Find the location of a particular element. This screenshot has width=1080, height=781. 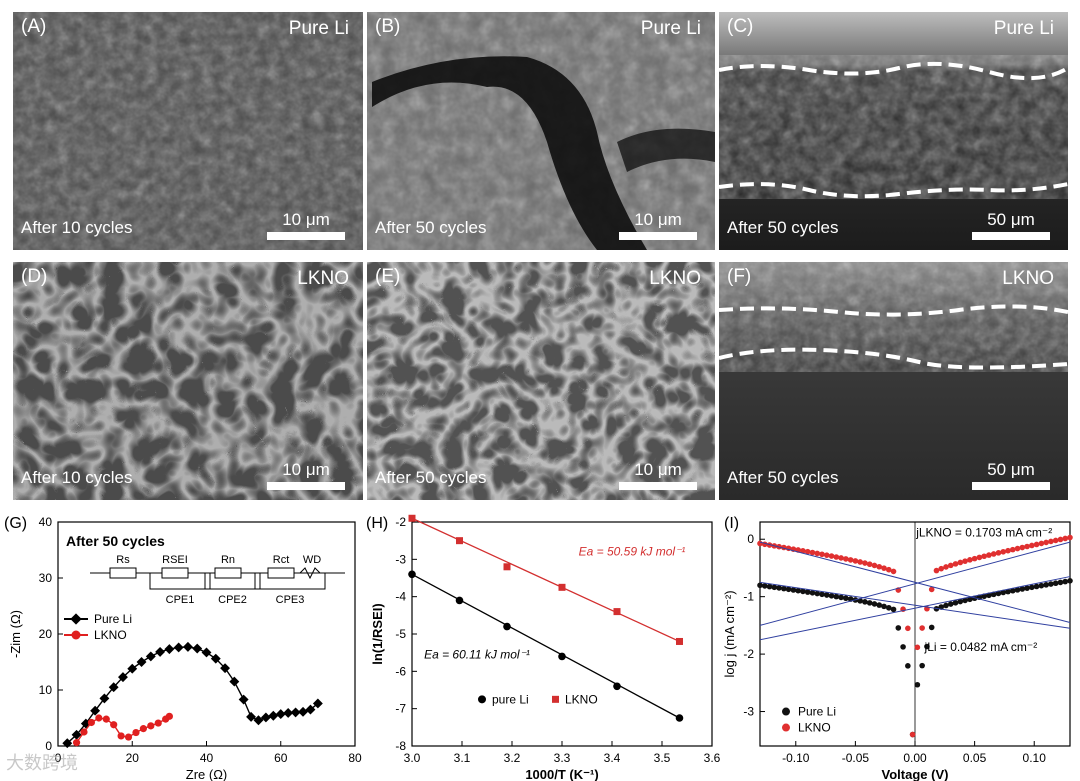

y-axis-label: -Zim (Ω) is located at coordinates (15, 634).